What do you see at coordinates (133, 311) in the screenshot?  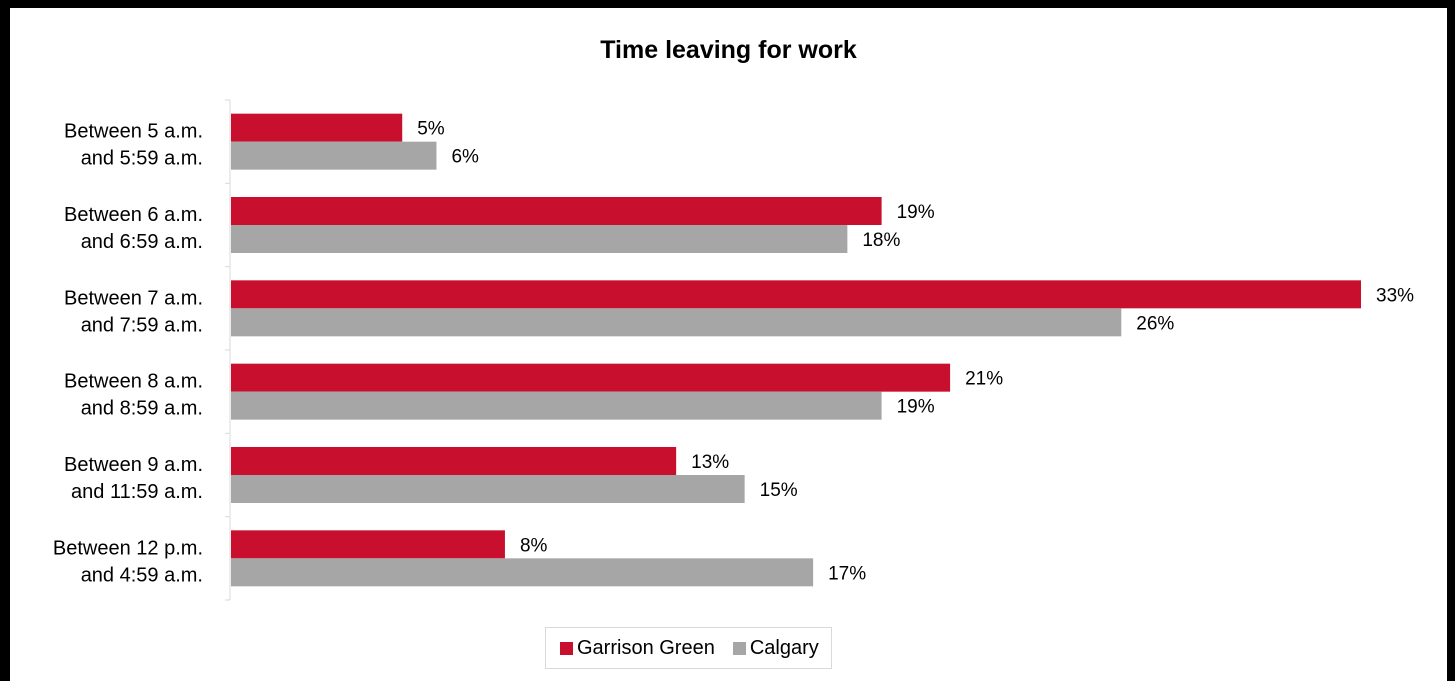 I see `category-label: Between 7 a.m. and 7:59 a.m.` at bounding box center [133, 311].